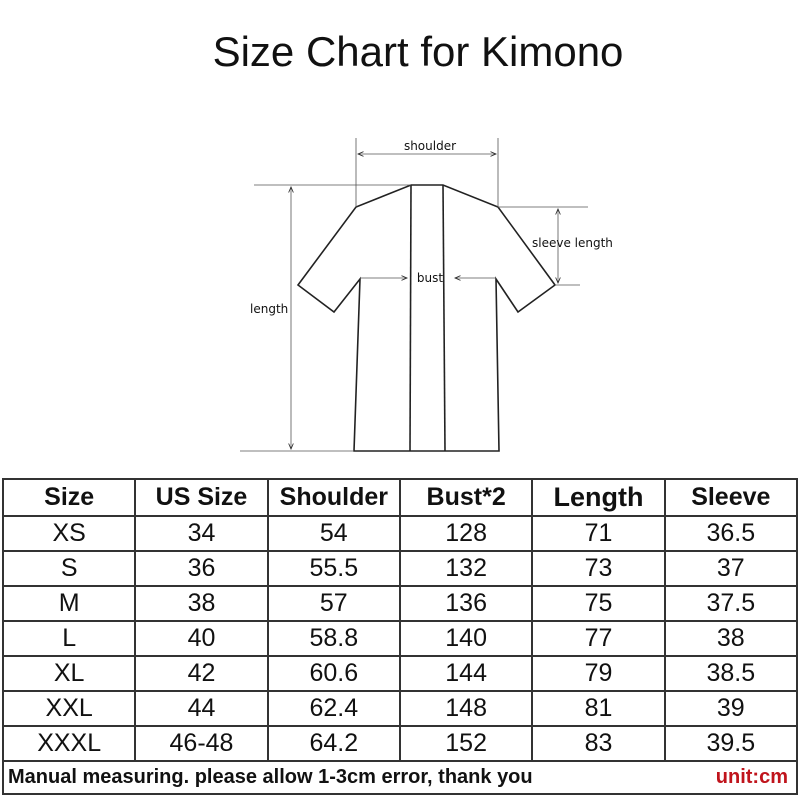 The width and height of the screenshot is (800, 800). What do you see at coordinates (466, 638) in the screenshot?
I see `table-cell: 140` at bounding box center [466, 638].